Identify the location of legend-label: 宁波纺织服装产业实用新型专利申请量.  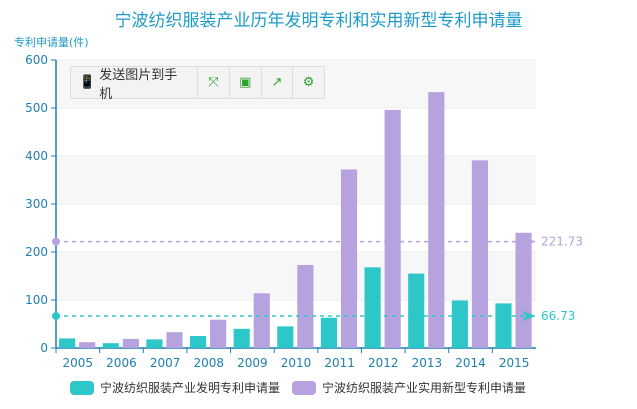
(424, 388).